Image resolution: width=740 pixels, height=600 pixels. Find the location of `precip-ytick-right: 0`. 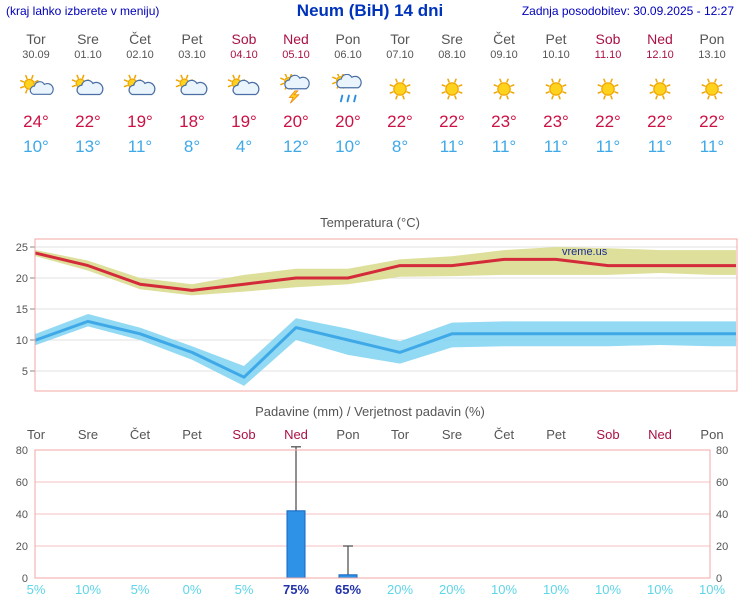

precip-ytick-right: 0 is located at coordinates (719, 577).